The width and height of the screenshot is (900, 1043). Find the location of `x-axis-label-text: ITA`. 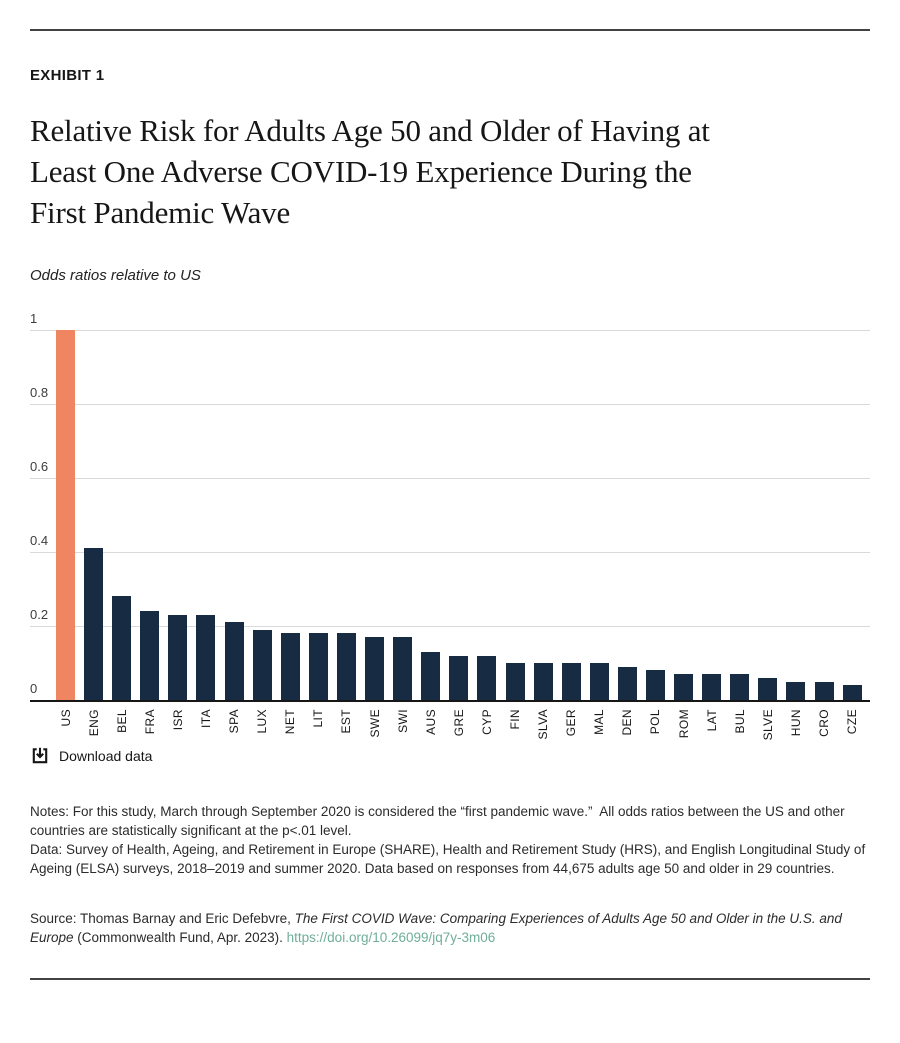

x-axis-label-text: ITA is located at coordinates (205, 718).